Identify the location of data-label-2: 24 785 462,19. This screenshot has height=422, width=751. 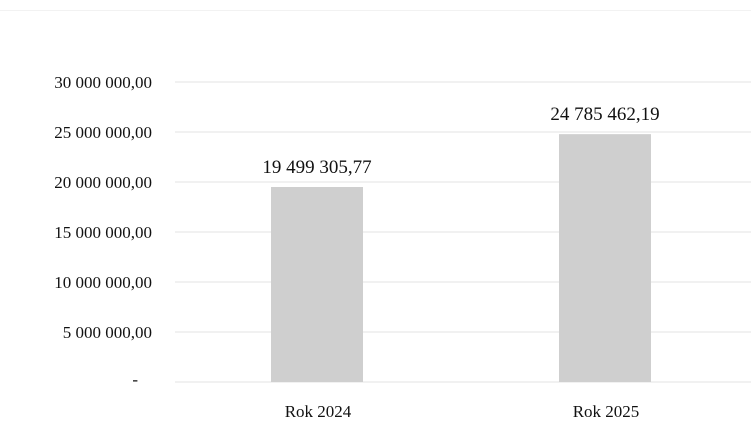
(604, 114).